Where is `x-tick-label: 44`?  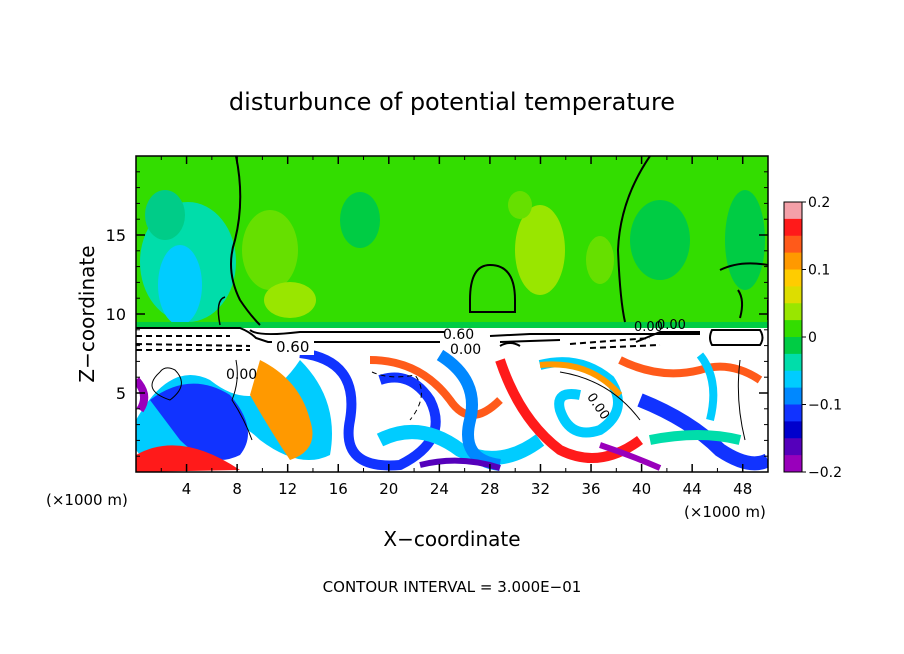 x-tick-label: 44 is located at coordinates (692, 489).